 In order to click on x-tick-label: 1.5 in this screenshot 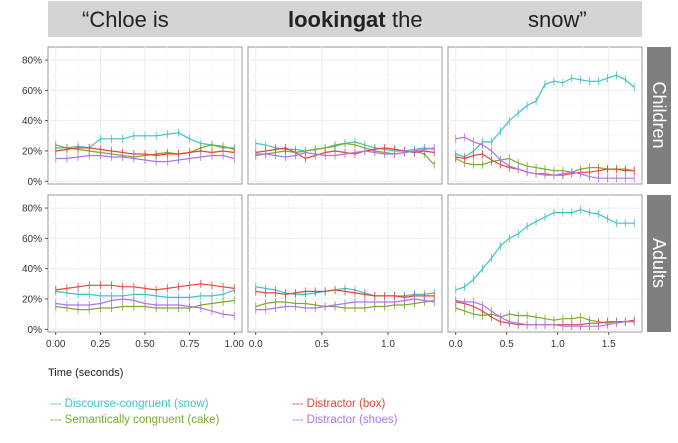, I will do `click(609, 344)`.